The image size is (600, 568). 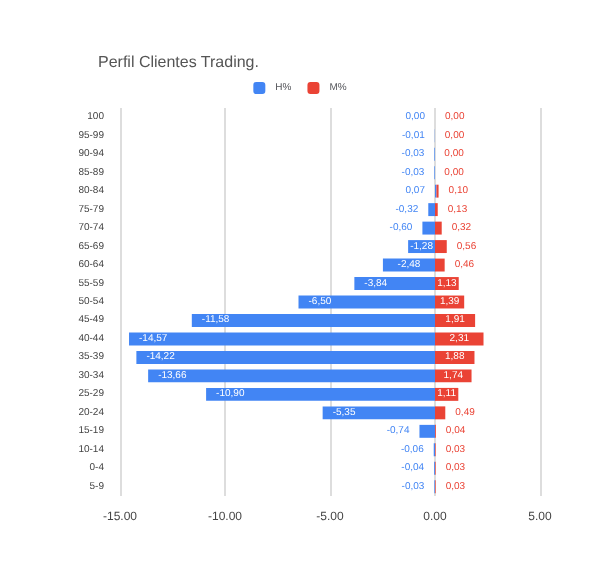 I want to click on chart-title: Perfil Clientes Trading., so click(x=178, y=62).